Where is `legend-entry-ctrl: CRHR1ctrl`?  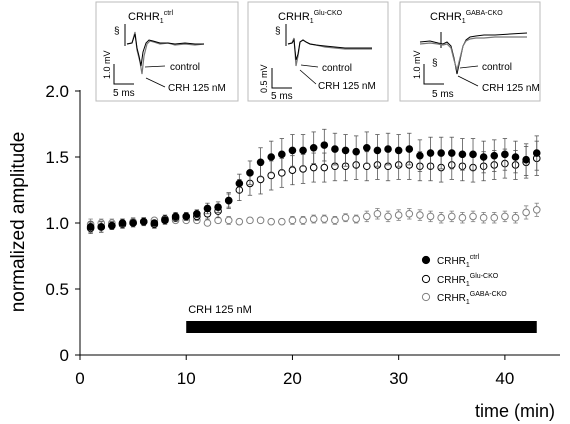
legend-entry-ctrl: CRHR1ctrl is located at coordinates (450, 261).